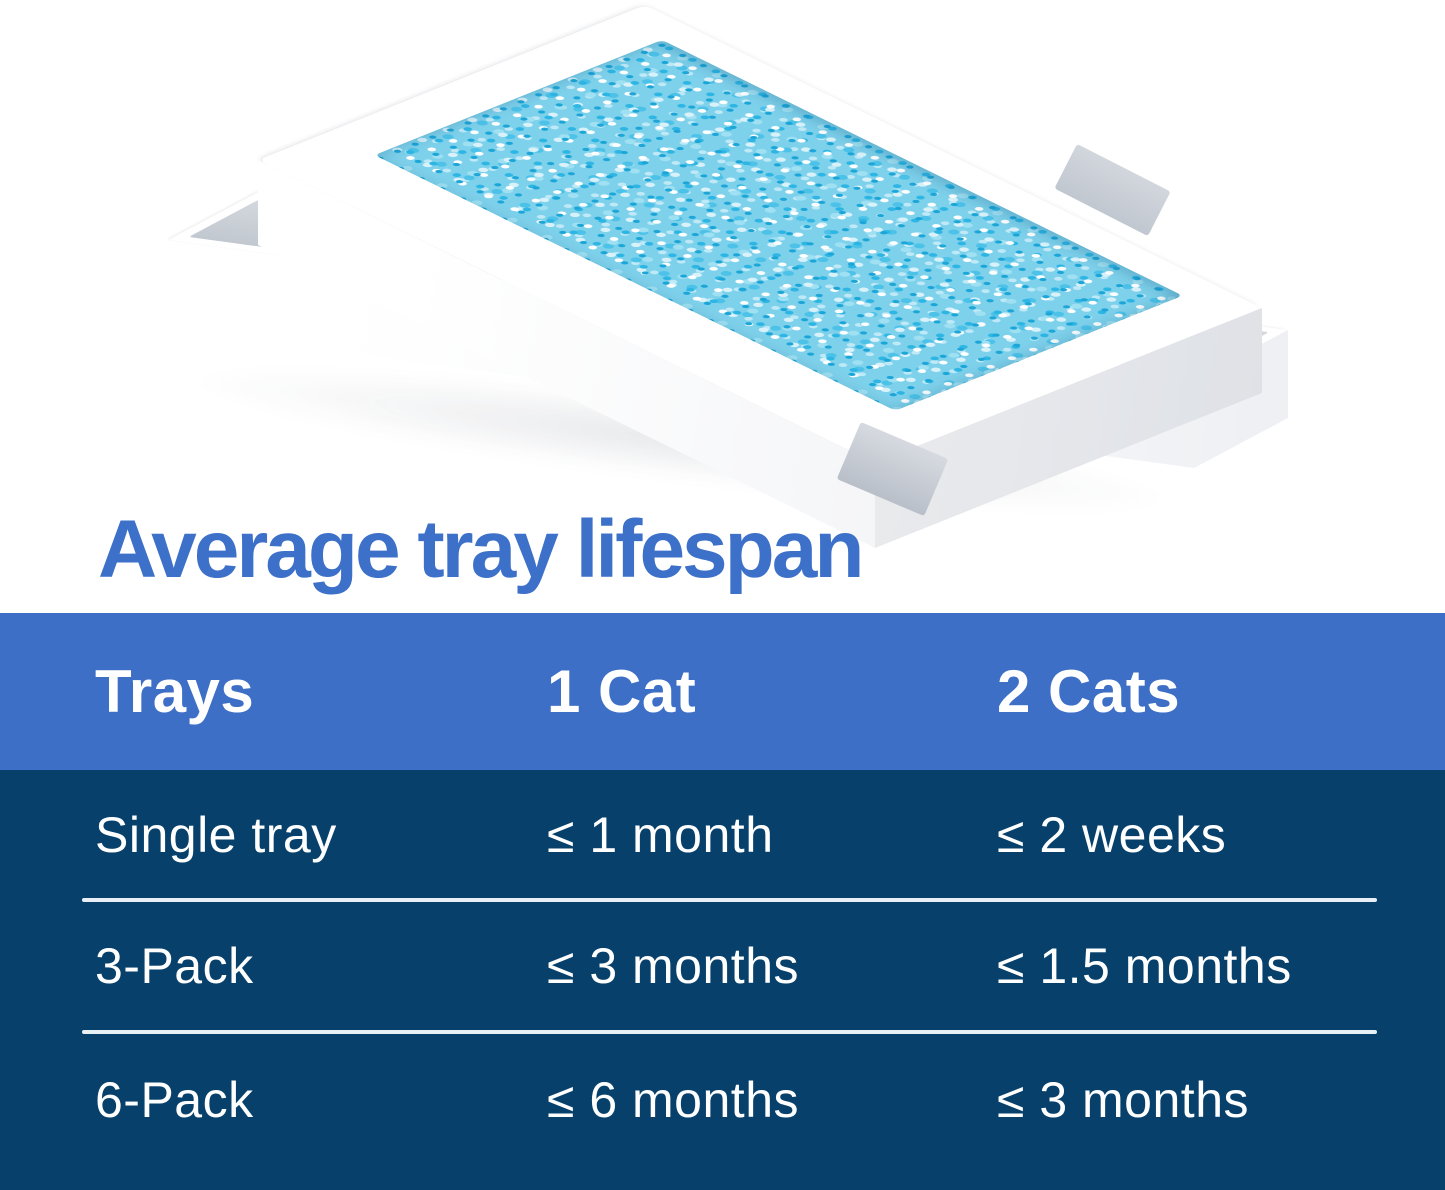  What do you see at coordinates (622, 691) in the screenshot?
I see `column-header-1-cat: 1 Cat` at bounding box center [622, 691].